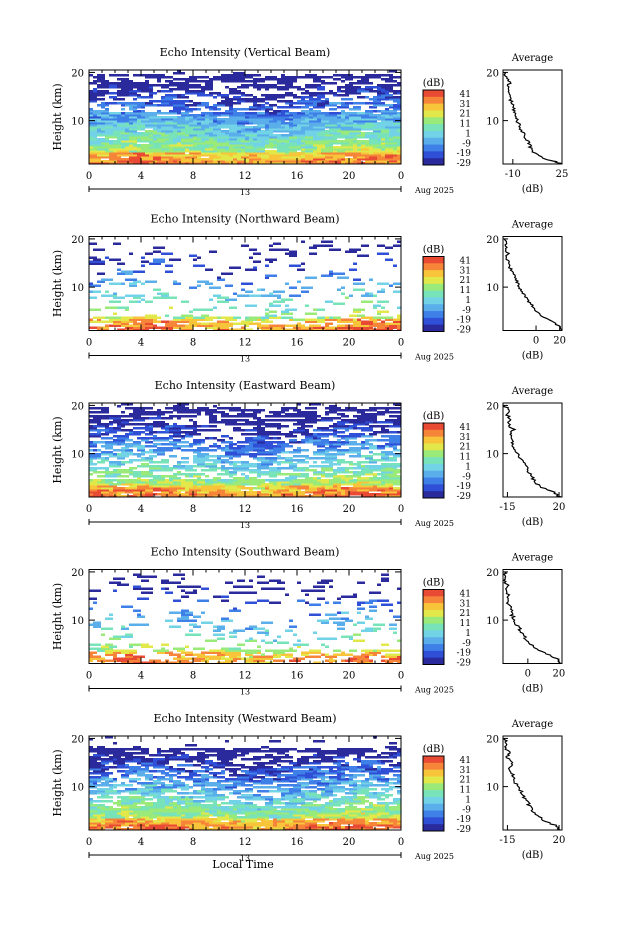  I want to click on date-label: Aug 2025, so click(434, 523).